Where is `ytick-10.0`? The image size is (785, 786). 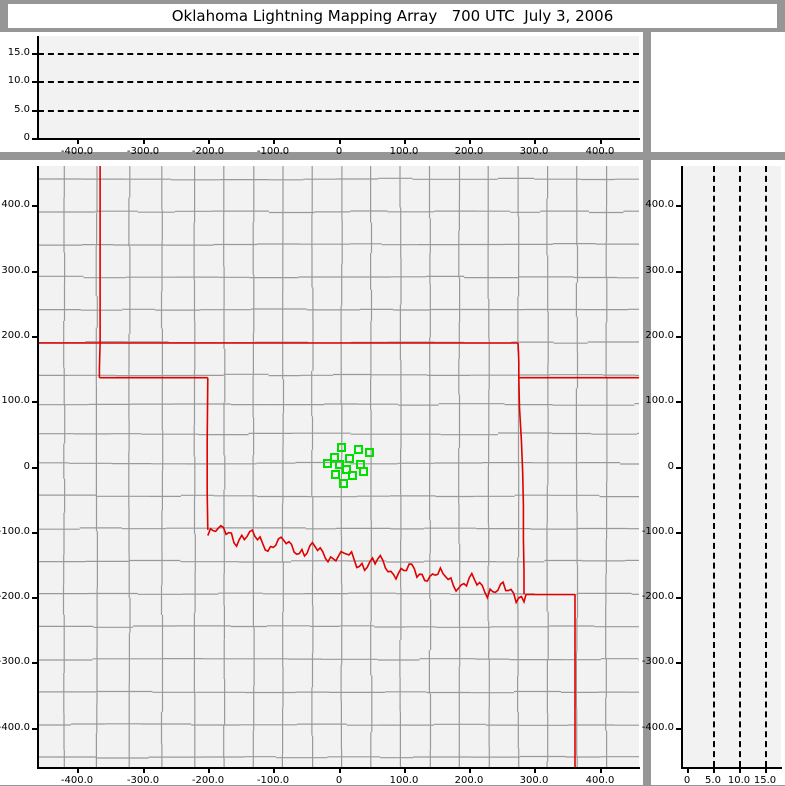 ytick-10.0 is located at coordinates (35, 82).